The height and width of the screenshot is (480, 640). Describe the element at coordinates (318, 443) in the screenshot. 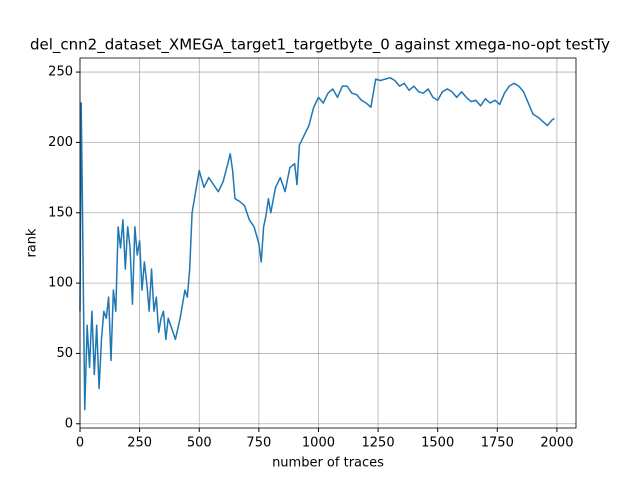

I see `x-tick-label: 1000` at that location.